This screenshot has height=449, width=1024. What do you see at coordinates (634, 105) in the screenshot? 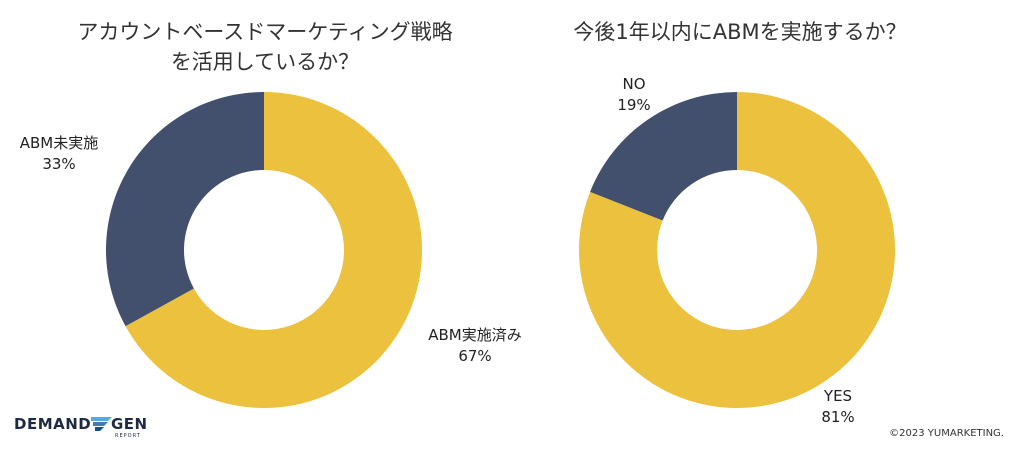
I see `slice-label-value: 19%` at bounding box center [634, 105].